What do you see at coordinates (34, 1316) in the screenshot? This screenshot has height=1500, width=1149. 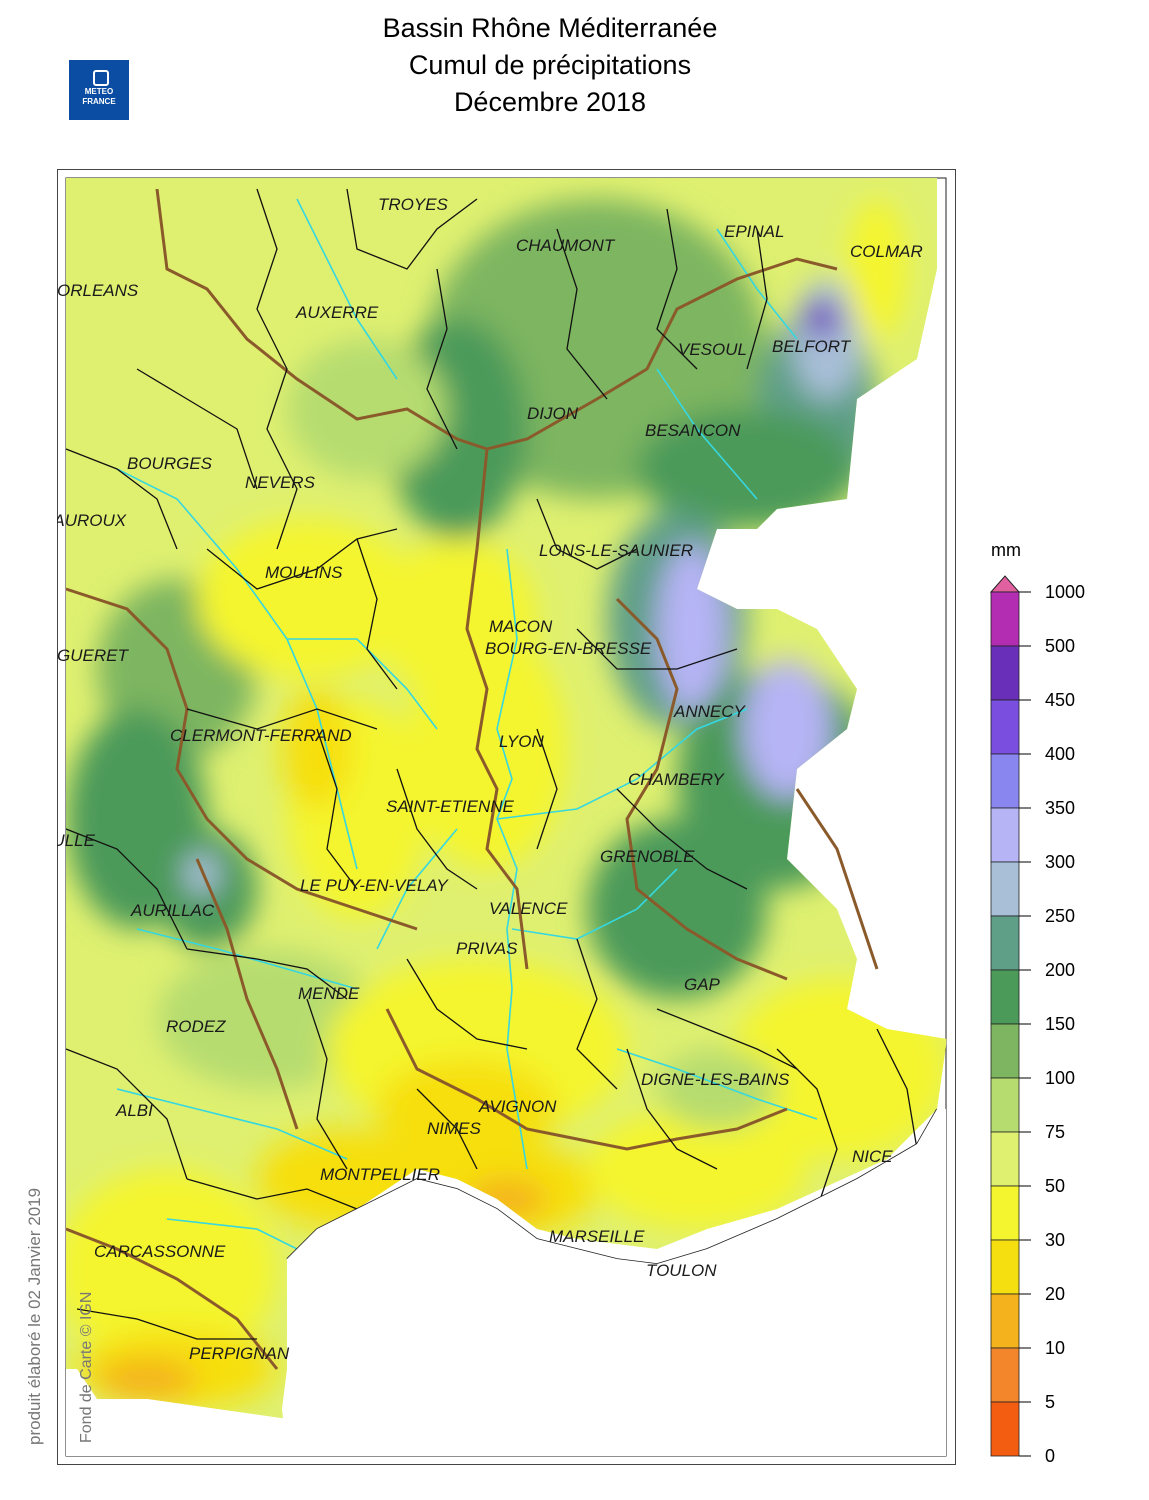 I see `production-date-note: produit élaboré le 02 Janvier 2019` at bounding box center [34, 1316].